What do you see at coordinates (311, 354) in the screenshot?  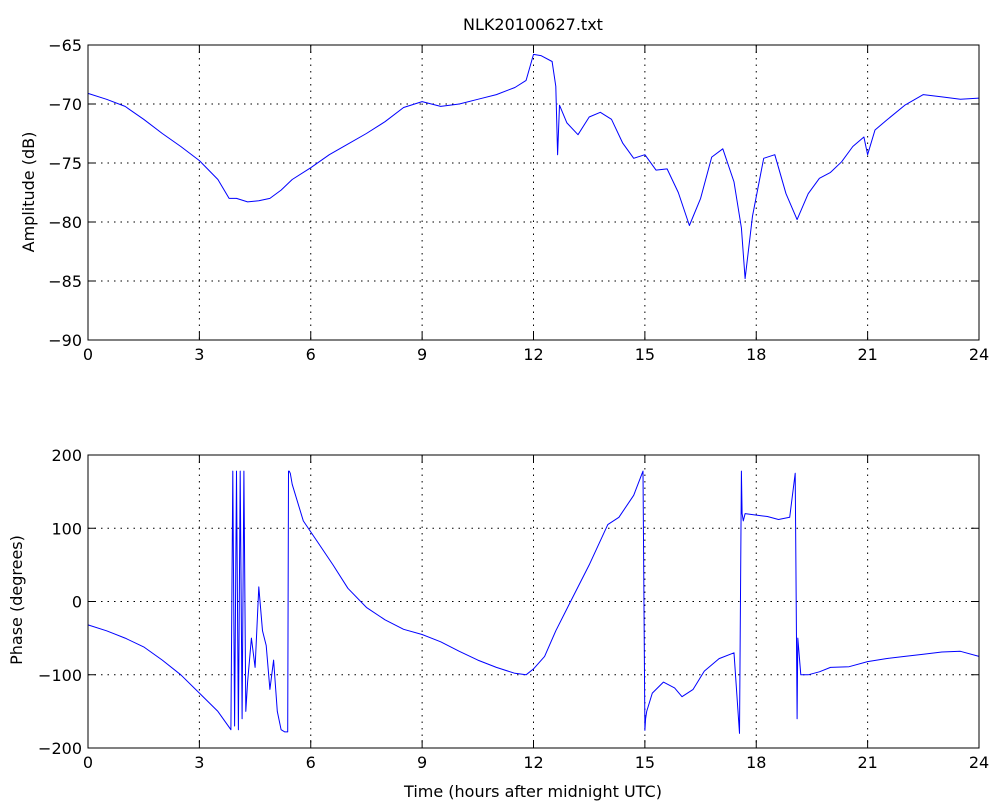 I see `amplitude-x-tick-label: 6` at bounding box center [311, 354].